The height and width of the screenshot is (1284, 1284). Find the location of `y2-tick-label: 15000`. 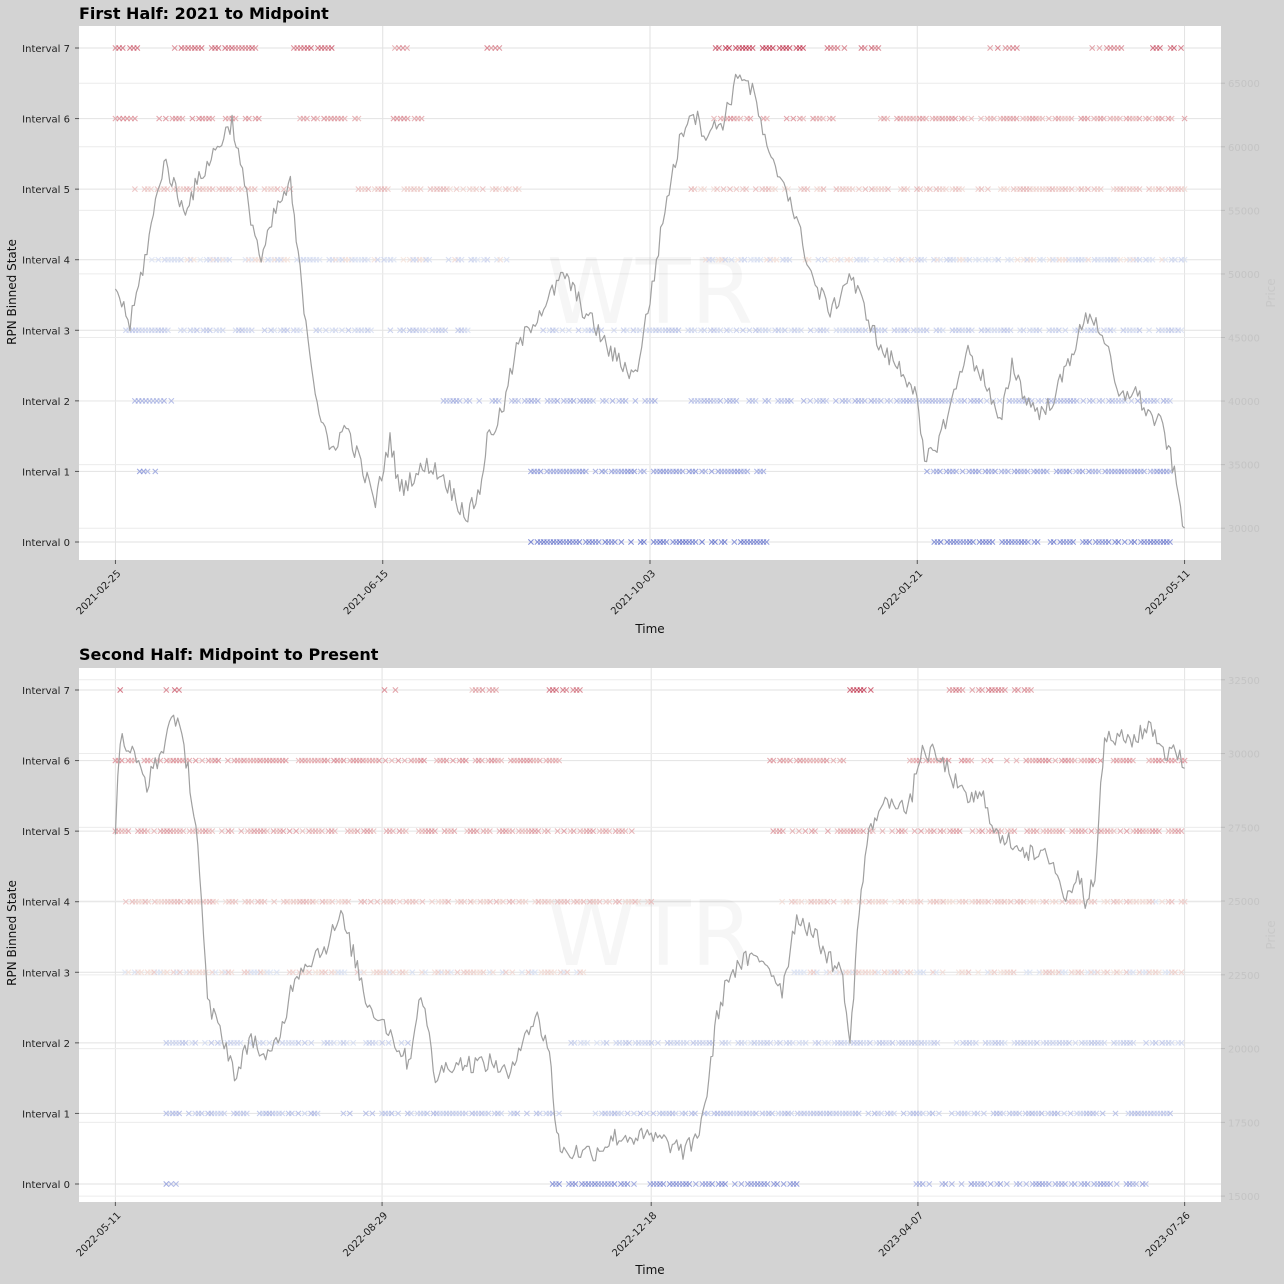

y2-tick-label: 15000 is located at coordinates (1244, 1197).